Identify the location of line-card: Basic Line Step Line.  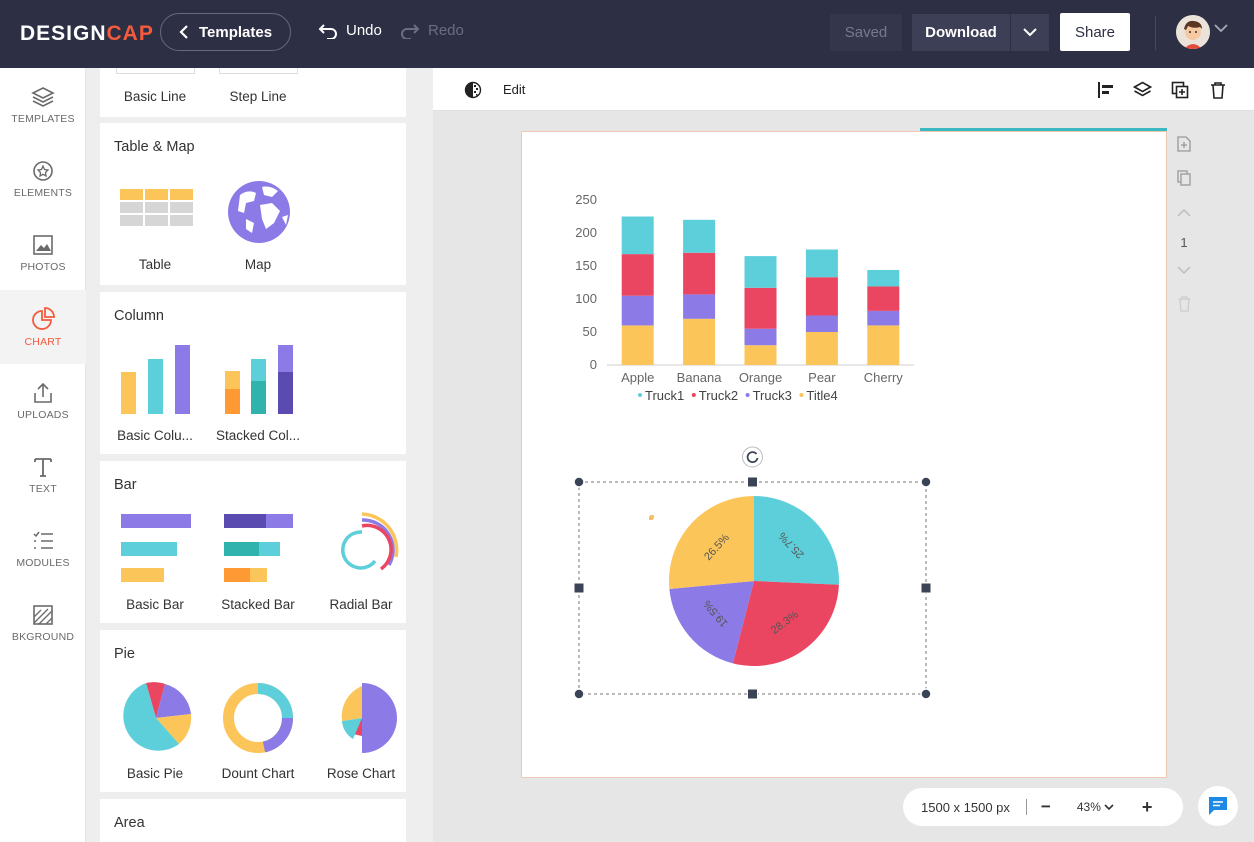
(253, 92).